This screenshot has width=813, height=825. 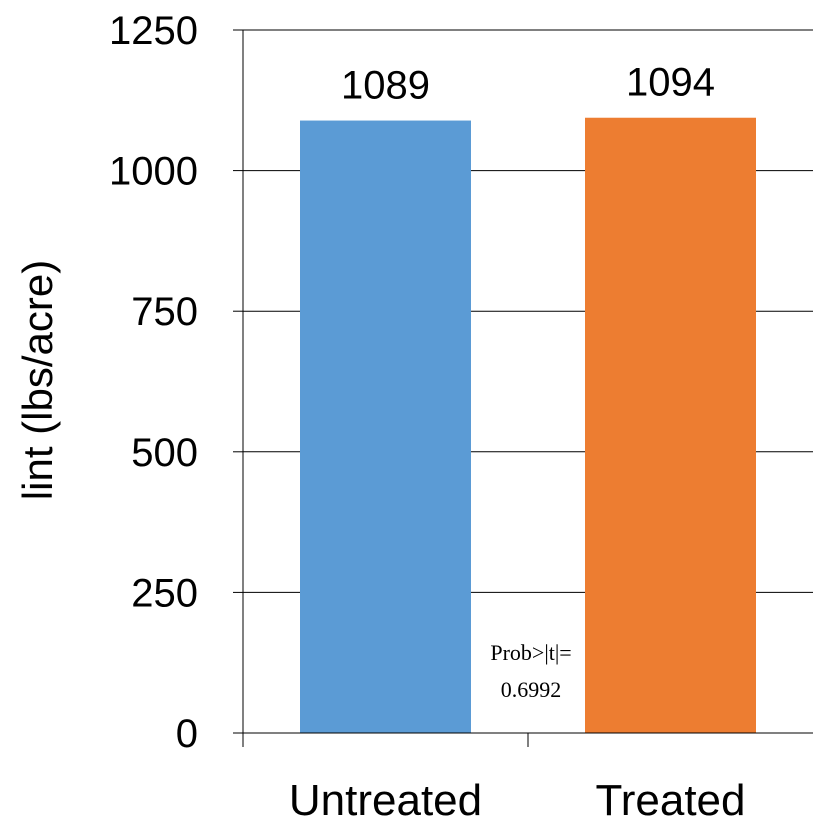 I want to click on x-category-label-untreated: Untreated, so click(x=385, y=800).